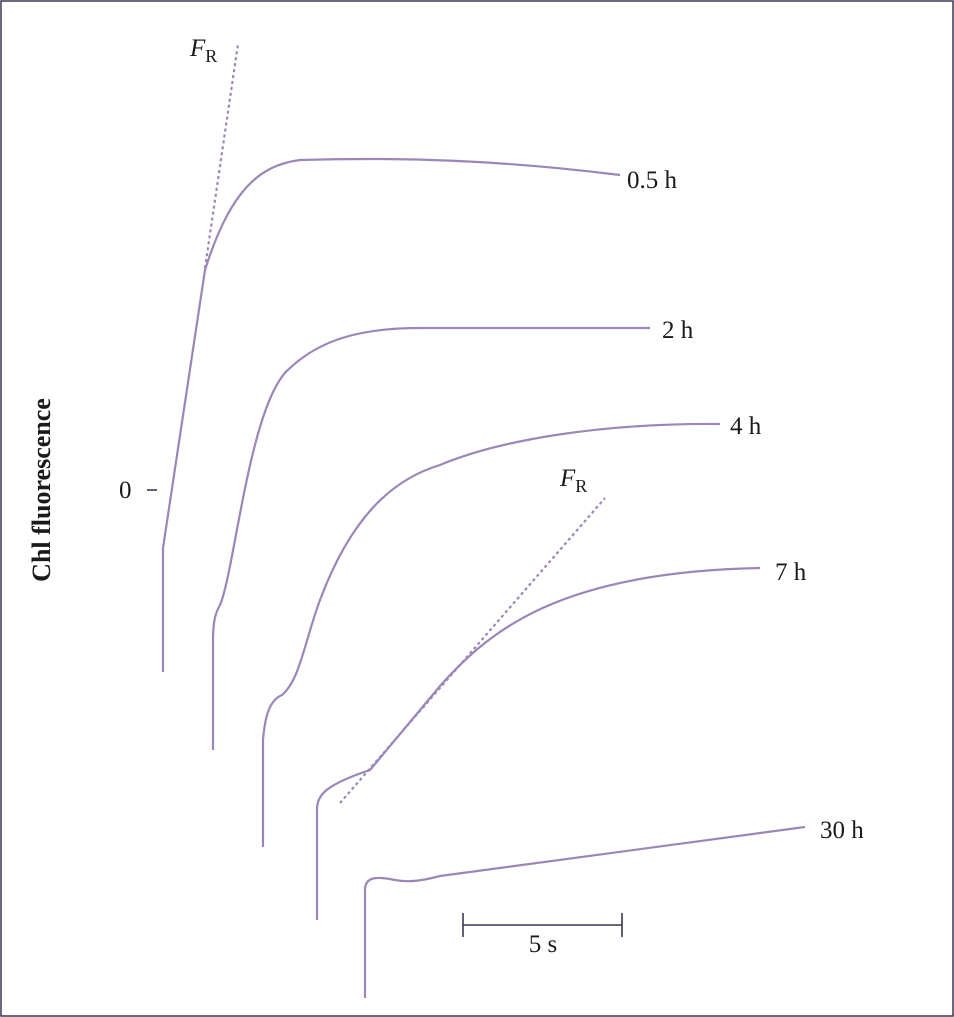 The height and width of the screenshot is (1017, 954). I want to click on curve, so click(584, 911).